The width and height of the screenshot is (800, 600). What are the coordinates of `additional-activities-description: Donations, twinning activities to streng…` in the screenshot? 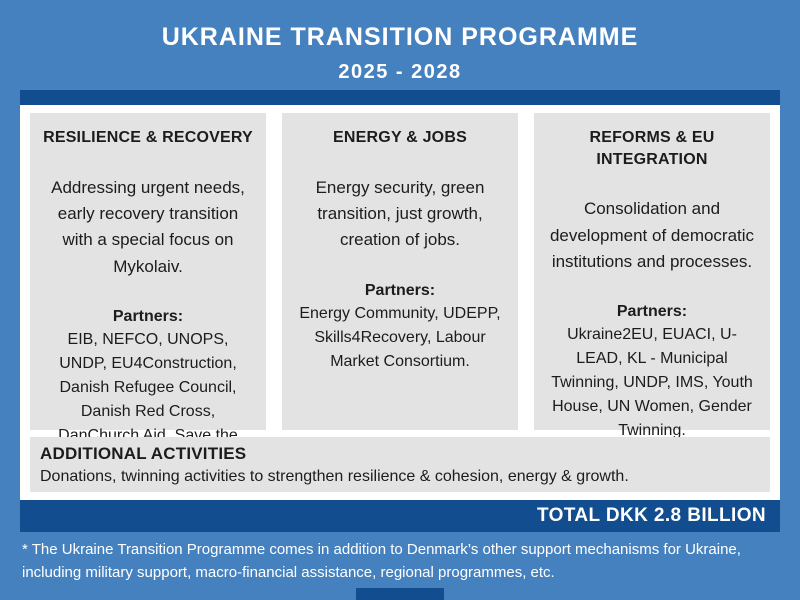 It's located at (334, 476).